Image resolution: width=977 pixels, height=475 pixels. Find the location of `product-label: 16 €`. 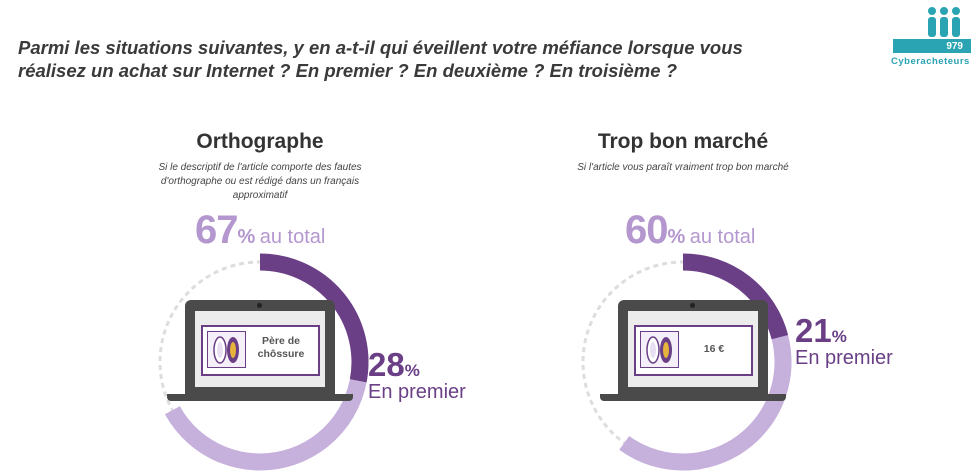

product-label: 16 € is located at coordinates (714, 349).